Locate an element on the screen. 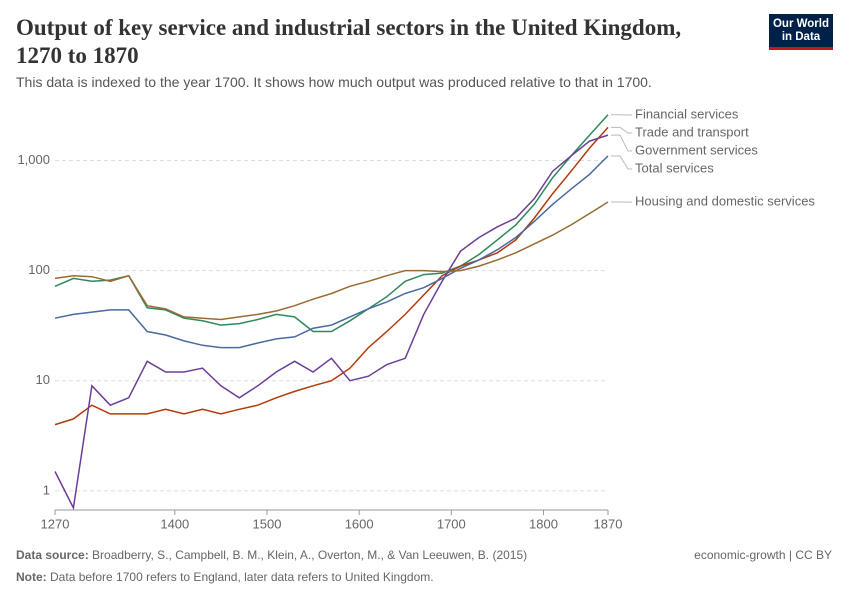 Image resolution: width=850 pixels, height=600 pixels. license: economic-growth | CC BY is located at coordinates (763, 555).